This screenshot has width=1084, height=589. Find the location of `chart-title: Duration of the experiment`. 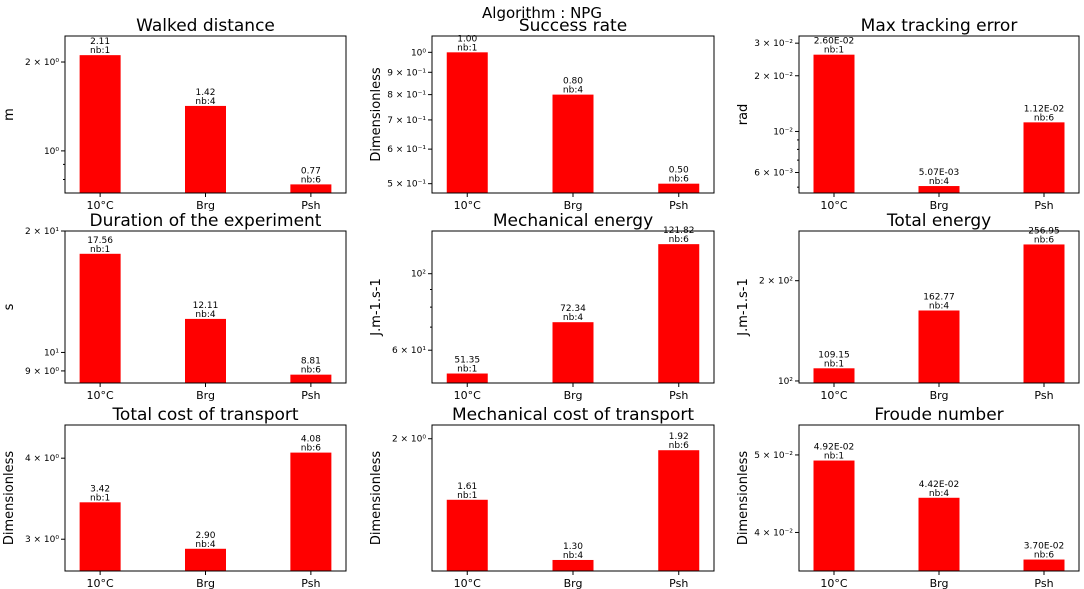

chart-title: Duration of the experiment is located at coordinates (206, 221).